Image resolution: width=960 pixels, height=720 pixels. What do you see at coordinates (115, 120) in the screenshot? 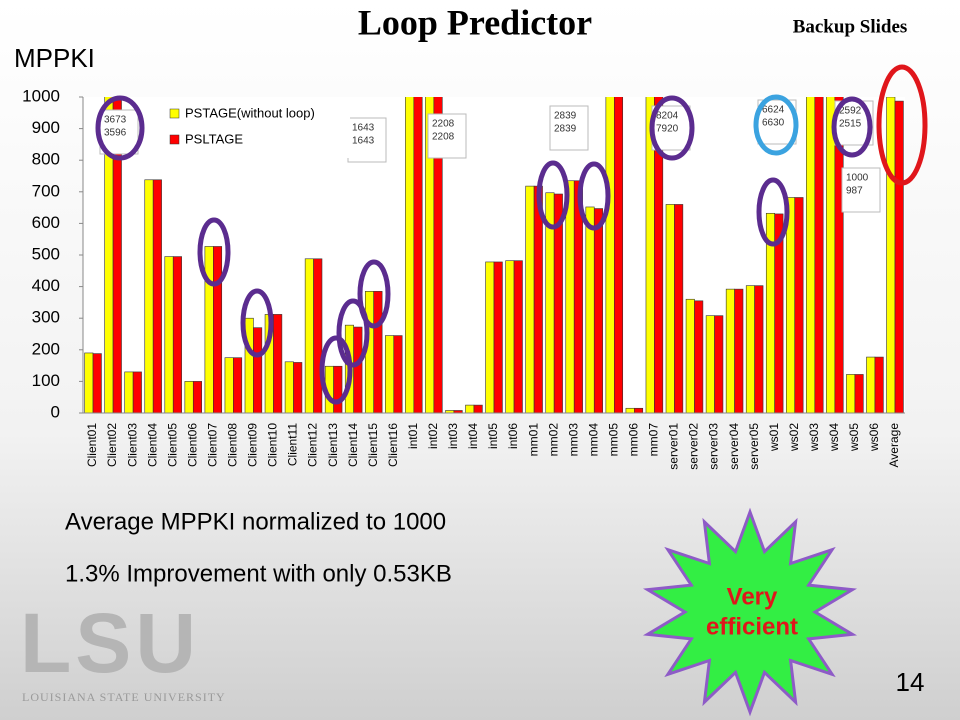
I see `value-label: 3673` at bounding box center [115, 120].